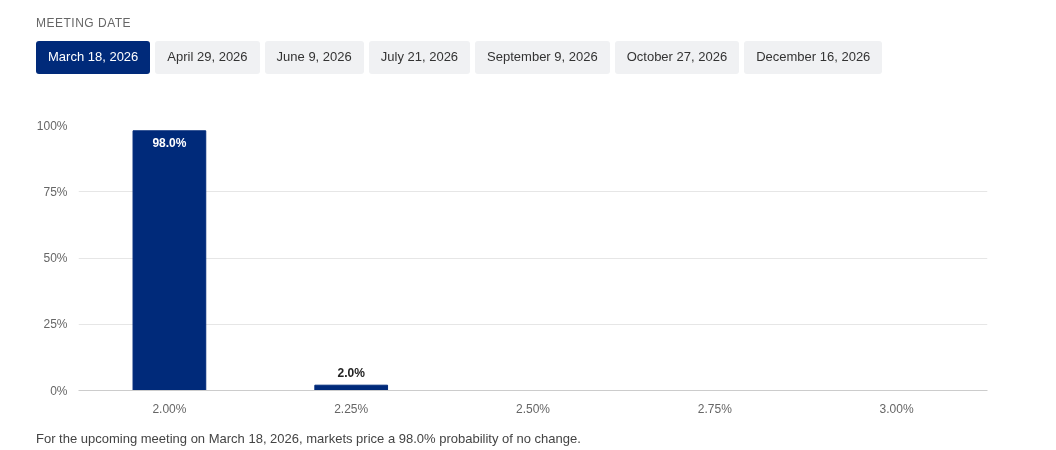 The height and width of the screenshot is (450, 1056). I want to click on text: September 9, 2026, so click(542, 57).